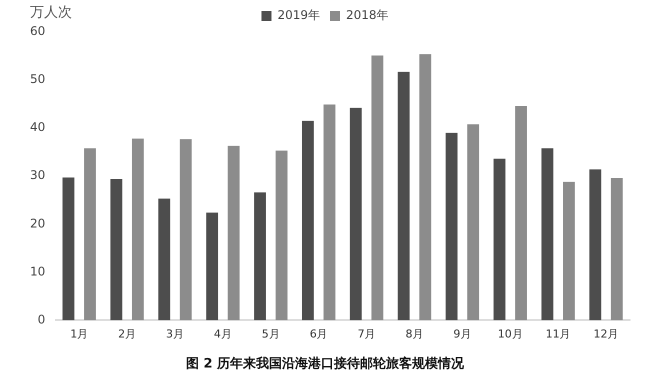 The width and height of the screenshot is (670, 380). I want to click on y-tick-label: 40, so click(38, 127).